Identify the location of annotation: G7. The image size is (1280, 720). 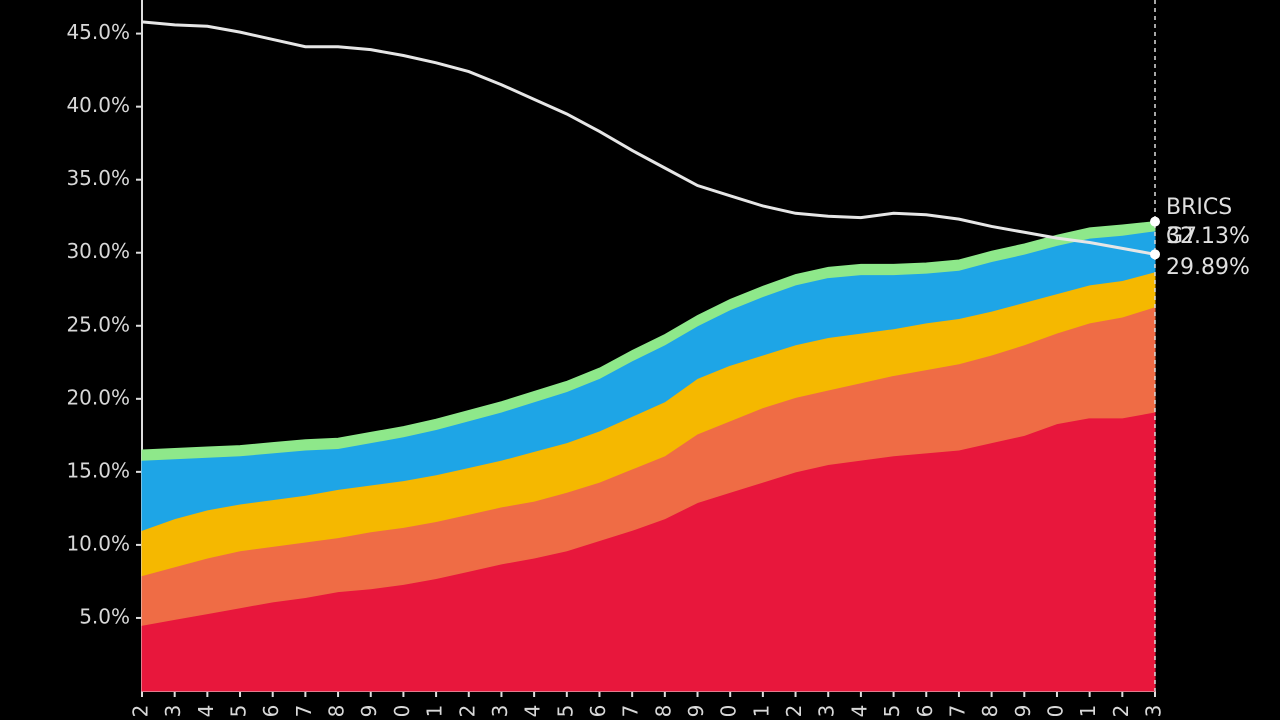
(1181, 236).